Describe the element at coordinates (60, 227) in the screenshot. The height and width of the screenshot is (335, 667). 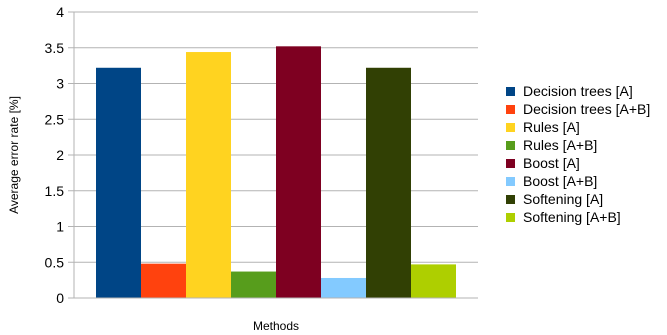
I see `y-tick-label: 1` at that location.